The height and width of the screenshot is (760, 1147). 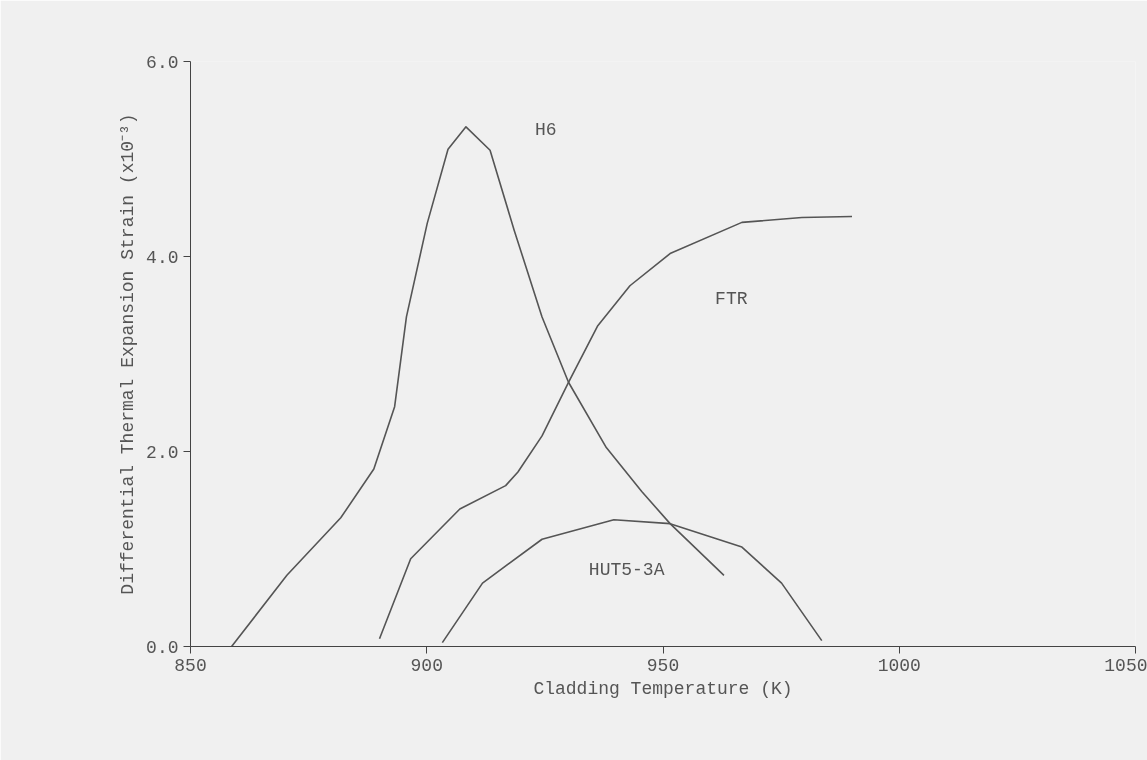 What do you see at coordinates (546, 130) in the screenshot?
I see `text: H6` at bounding box center [546, 130].